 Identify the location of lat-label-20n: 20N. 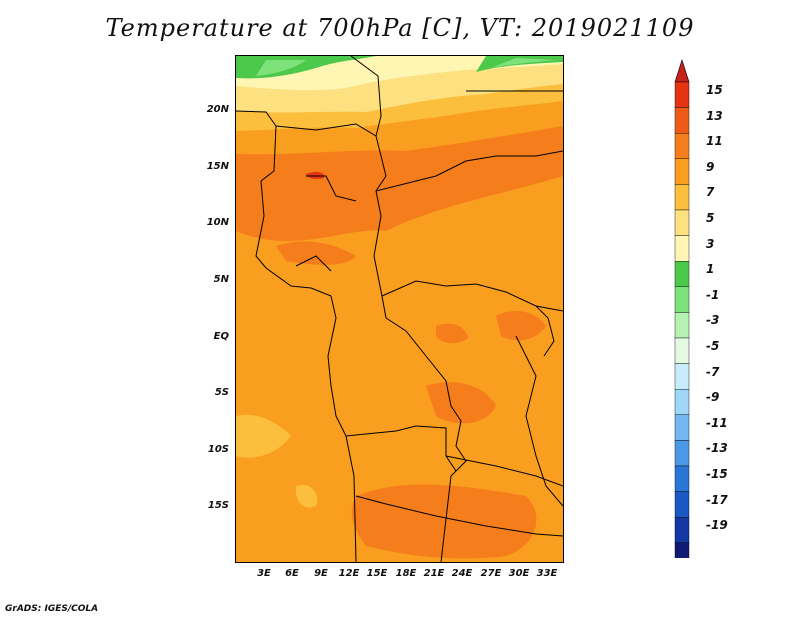
(217, 109).